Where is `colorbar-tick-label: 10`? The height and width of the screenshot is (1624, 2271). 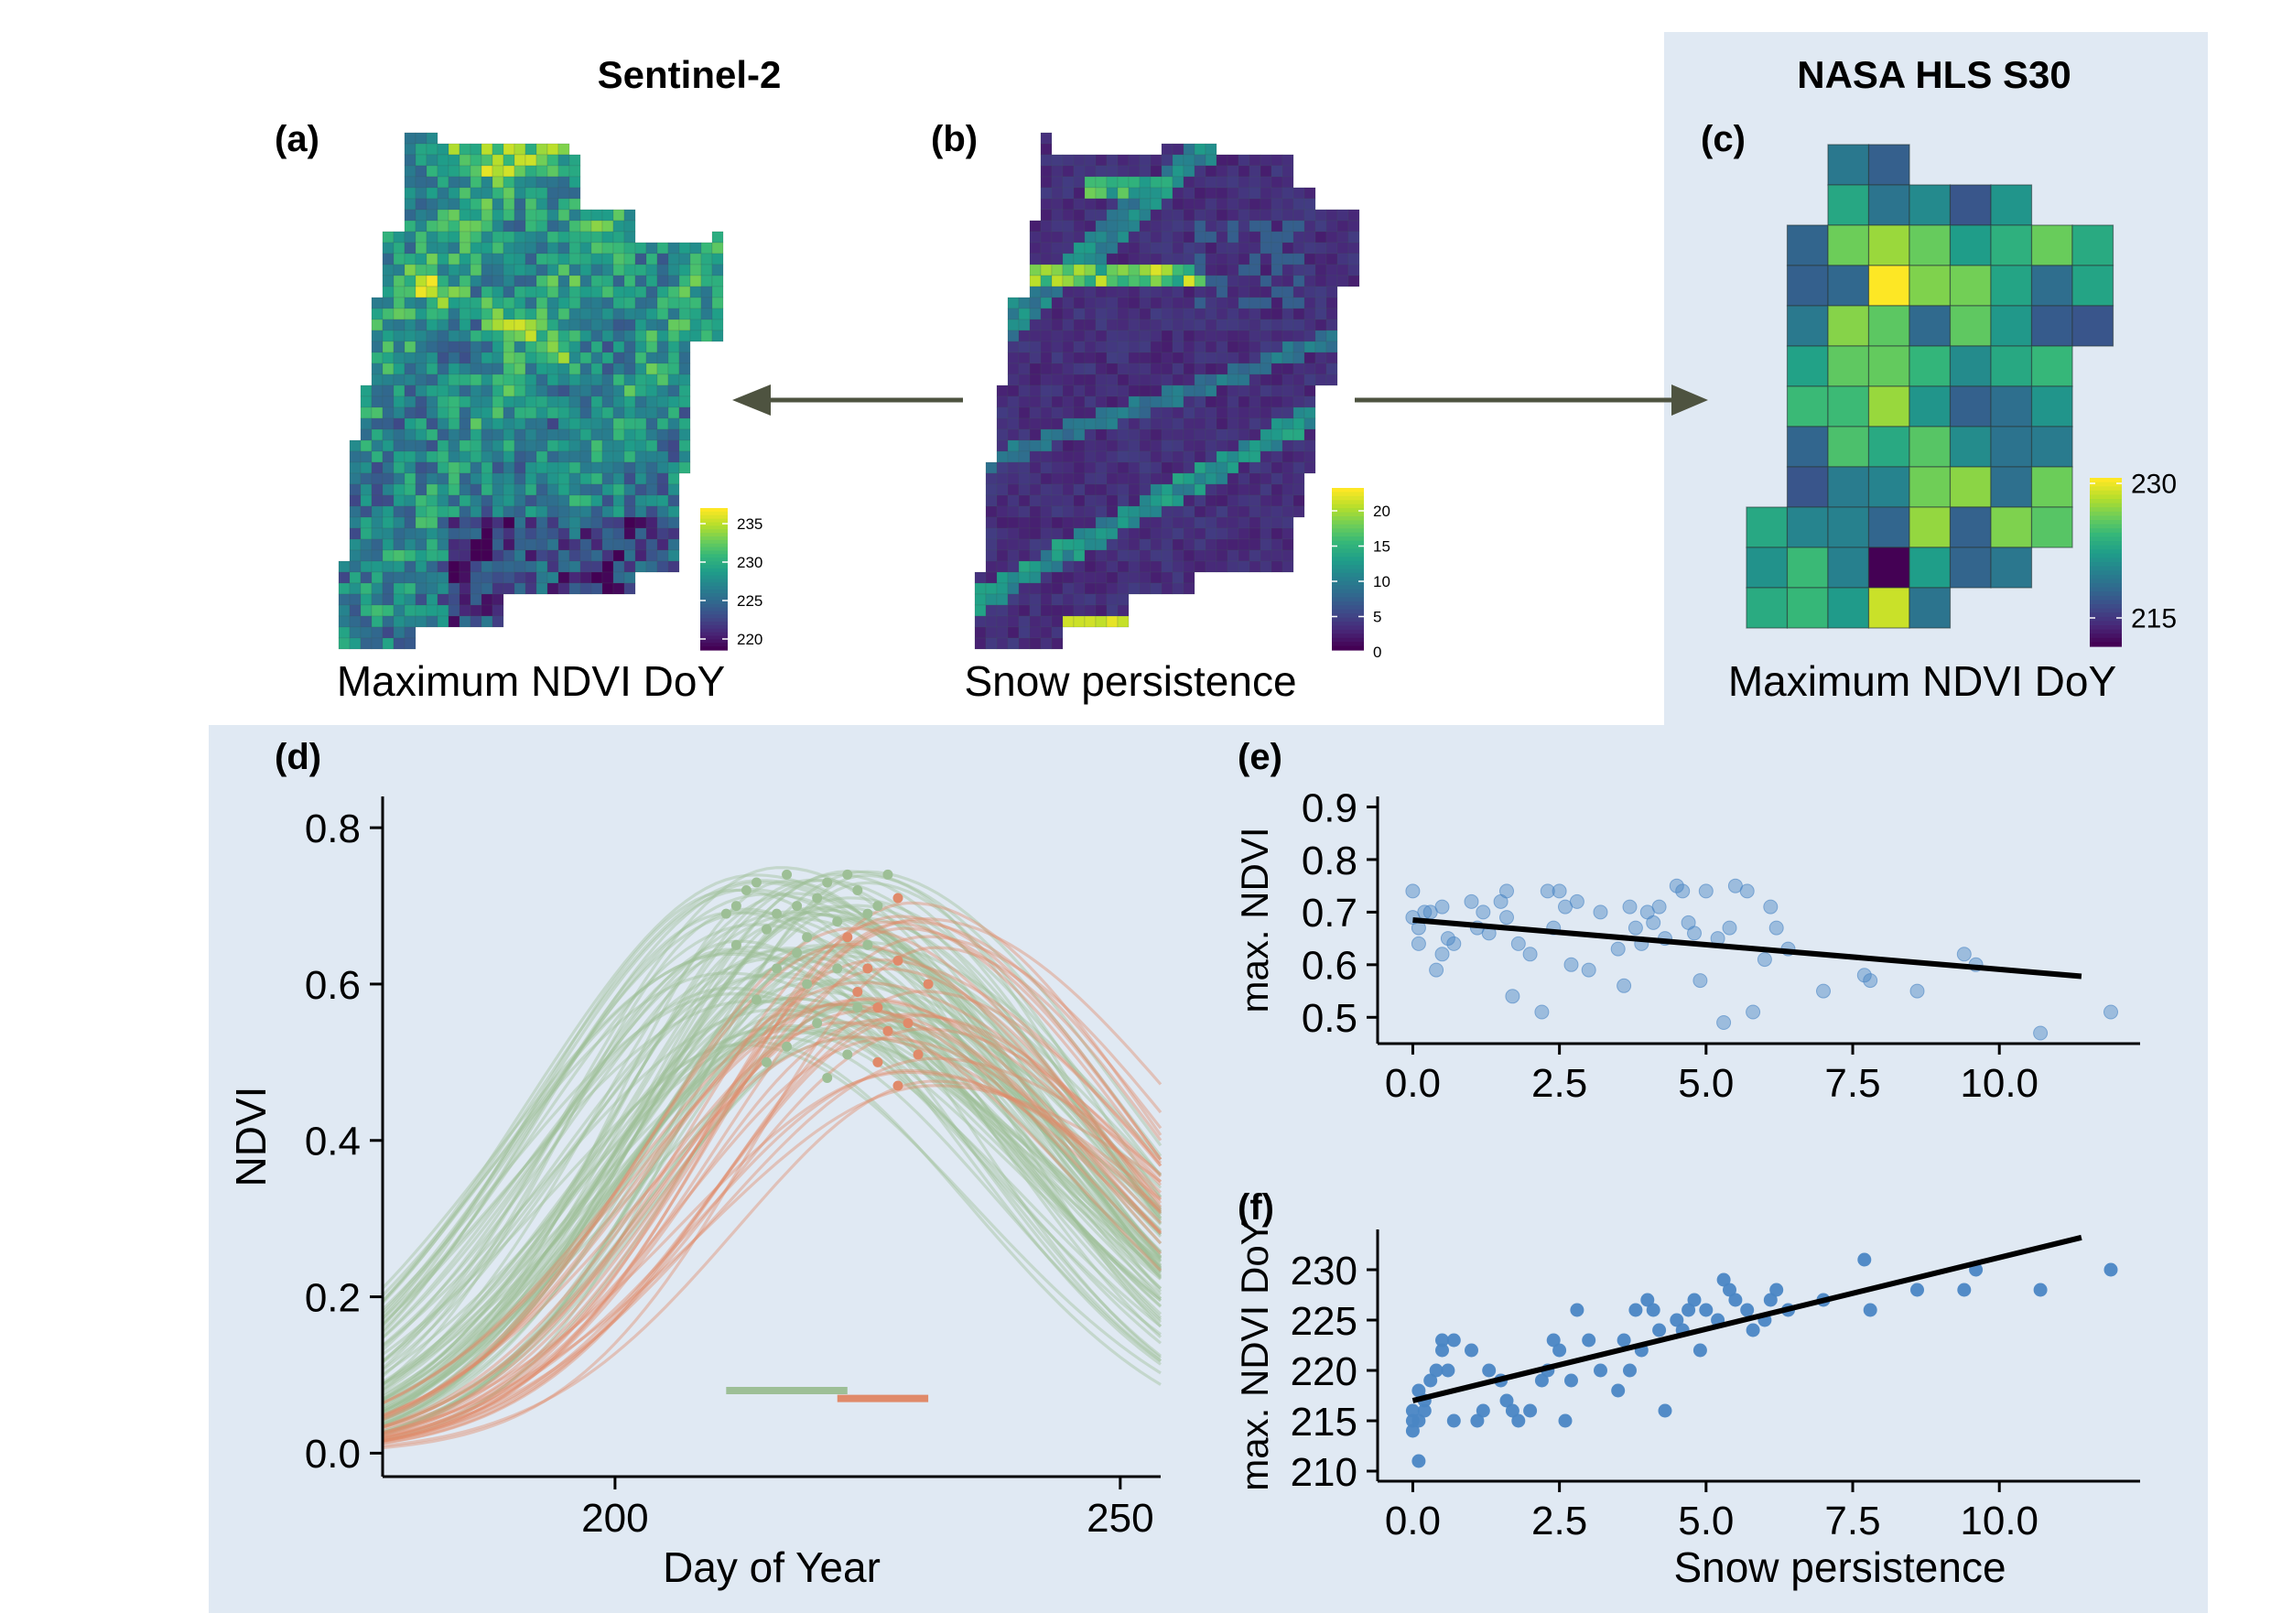
colorbar-tick-label: 10 is located at coordinates (1381, 581).